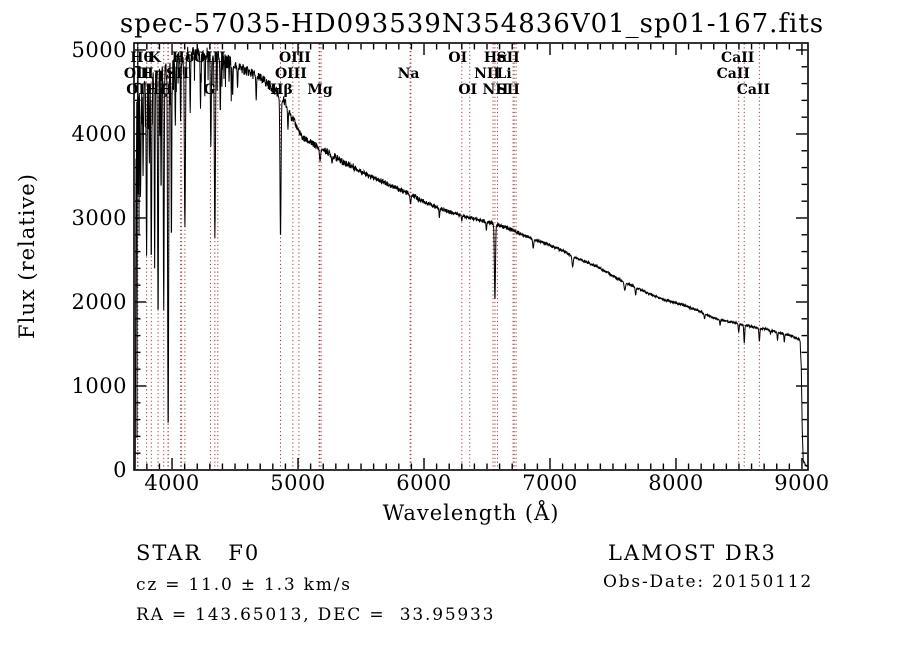 The width and height of the screenshot is (900, 649). Describe the element at coordinates (171, 483) in the screenshot. I see `x-tick-4000: 4000` at that location.